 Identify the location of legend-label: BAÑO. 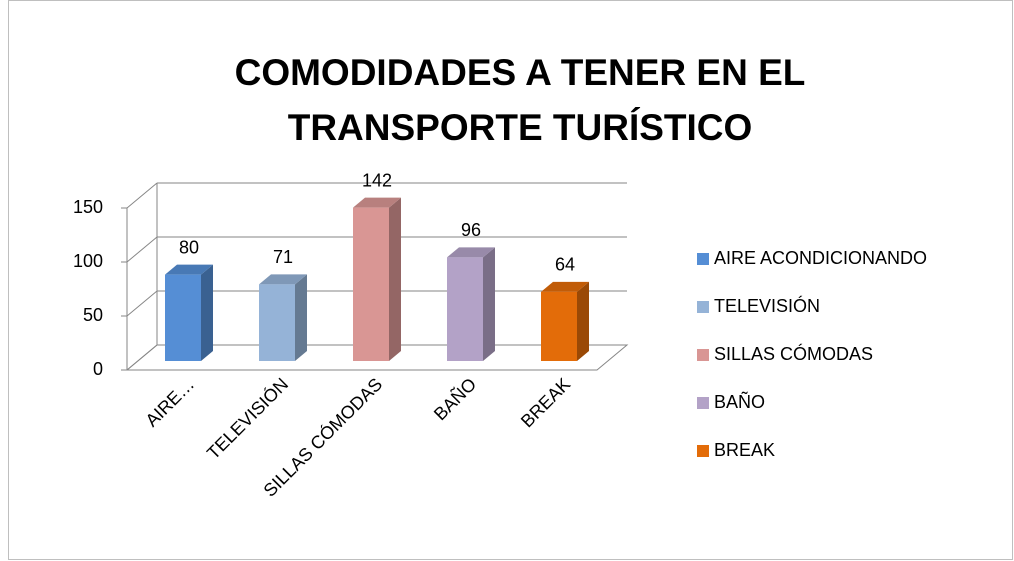
(739, 401).